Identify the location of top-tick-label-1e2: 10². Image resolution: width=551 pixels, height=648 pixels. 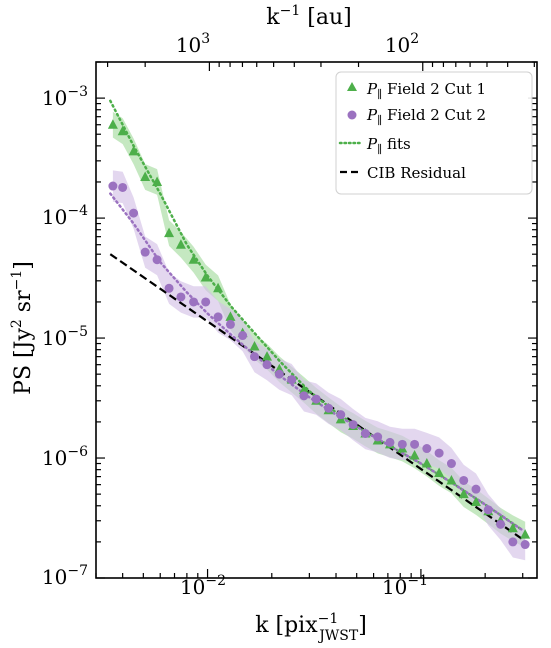
(402, 44).